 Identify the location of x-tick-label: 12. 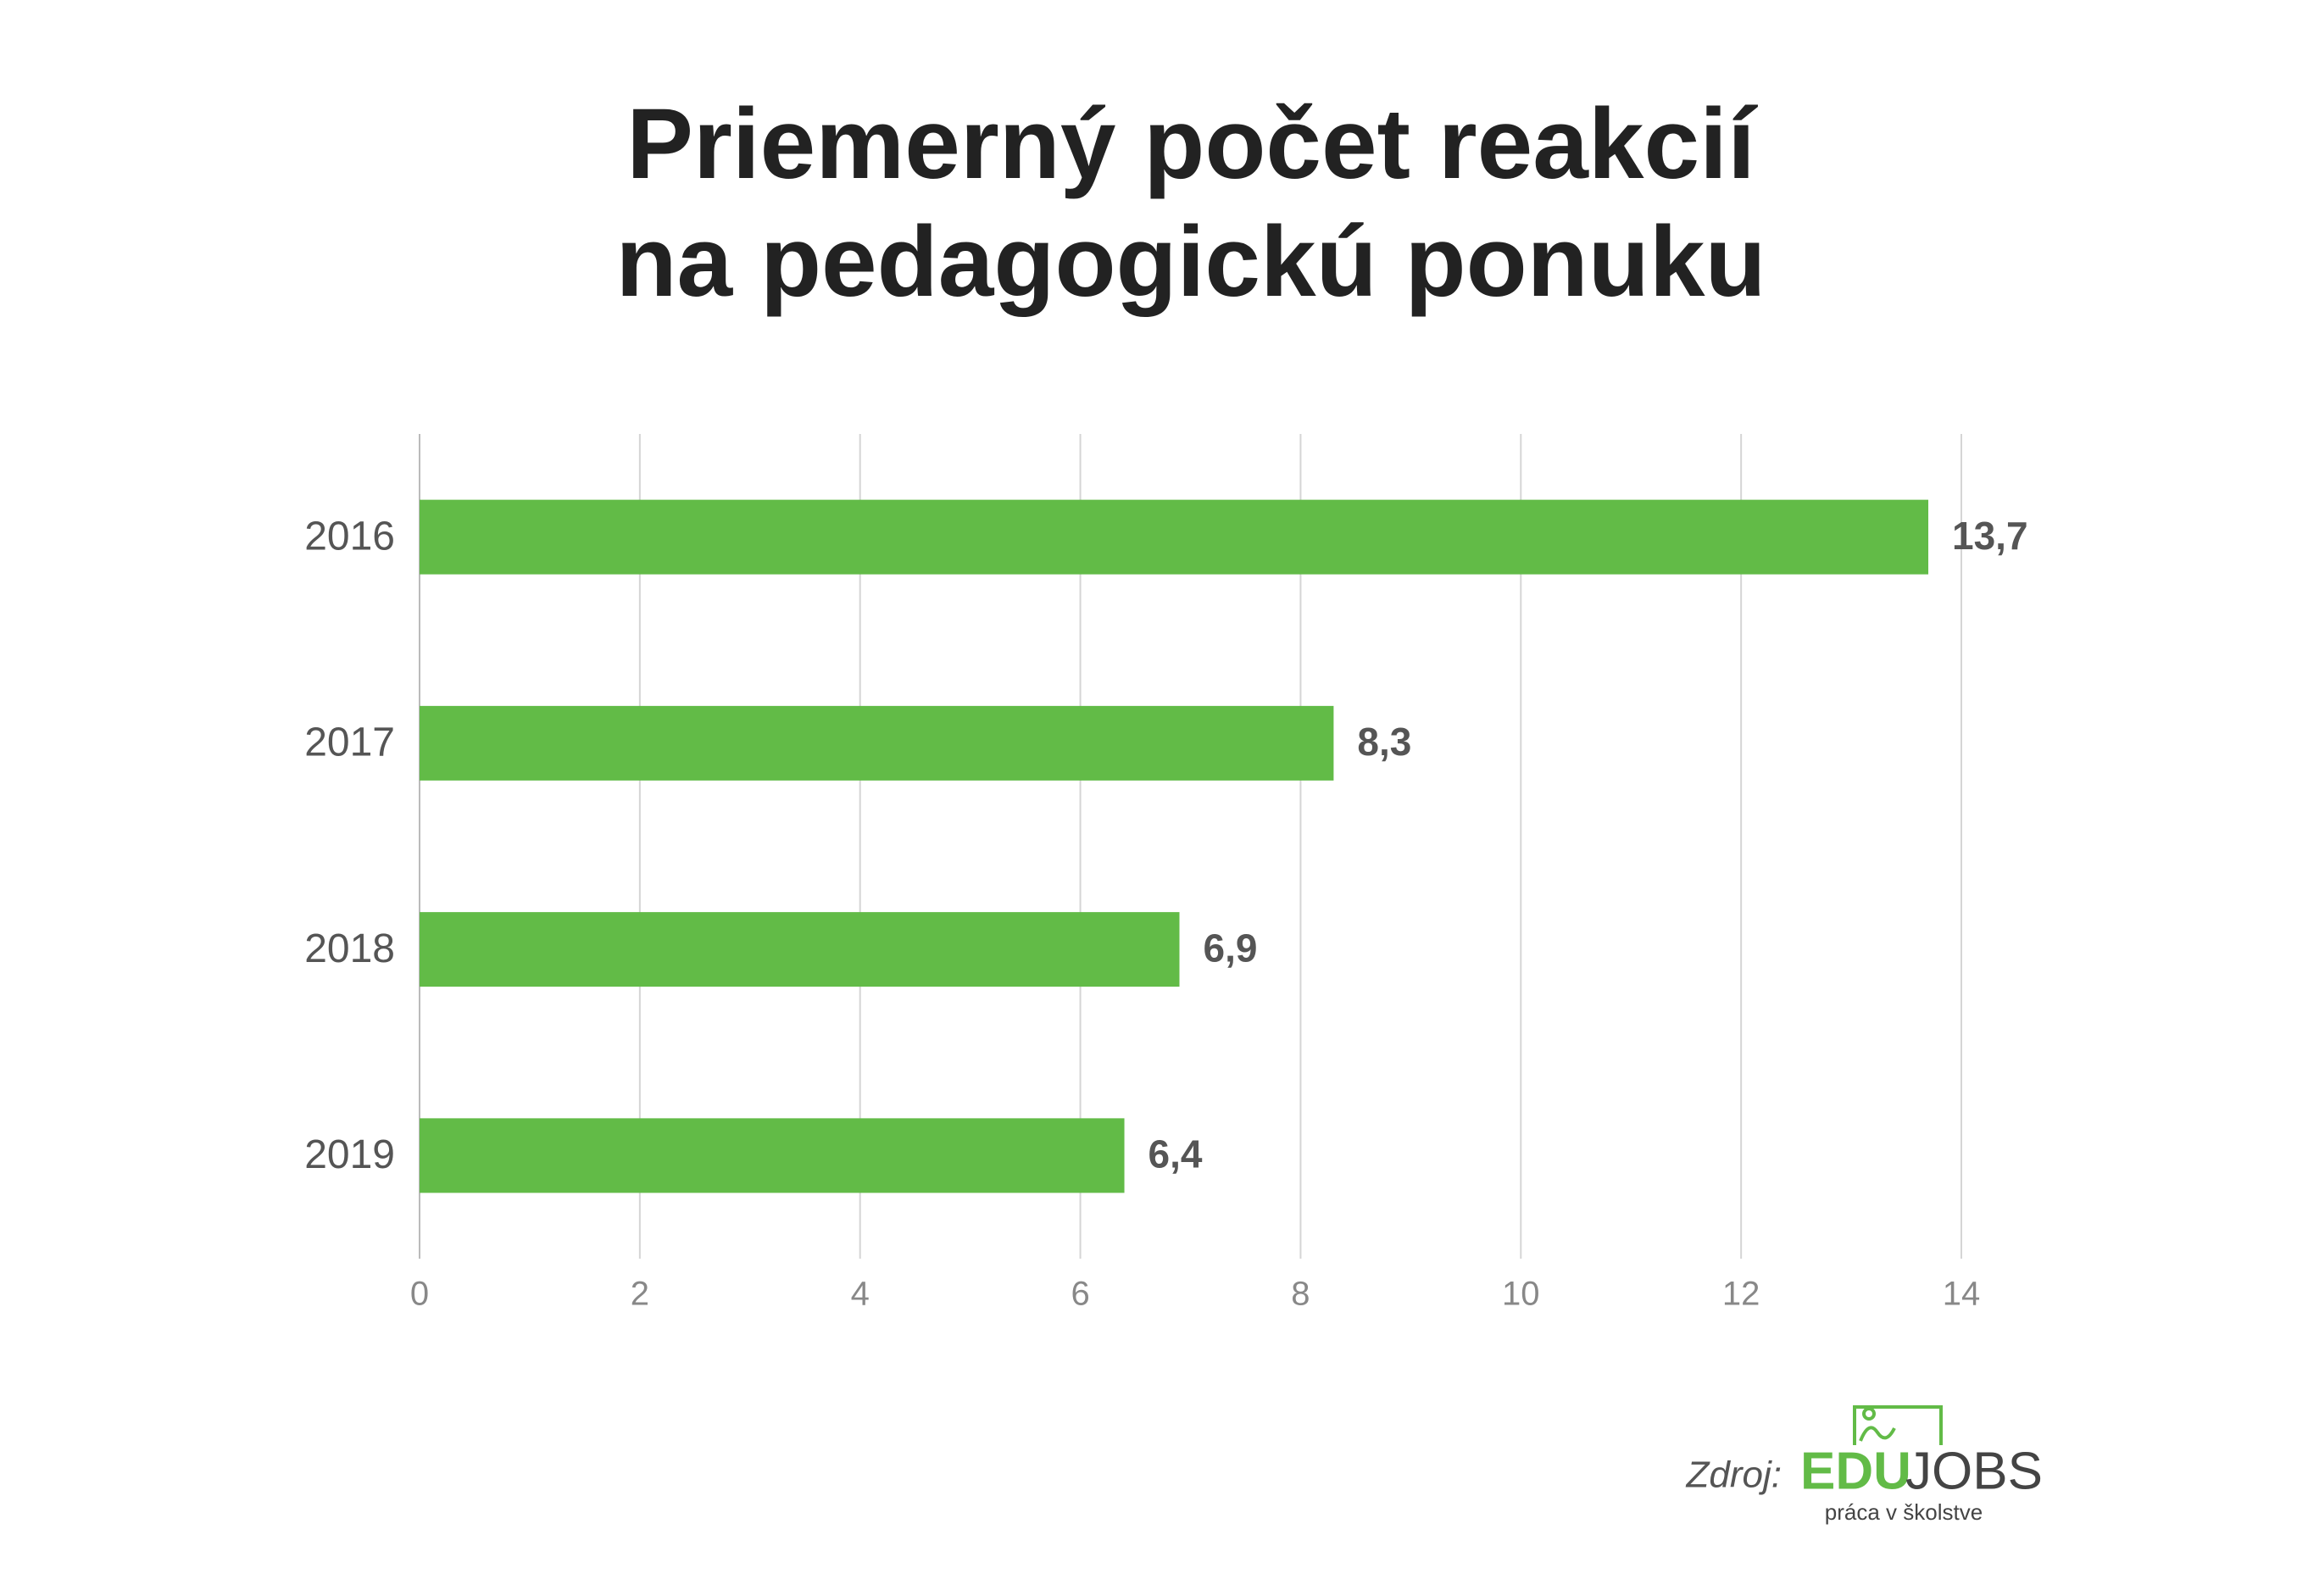
(1741, 1294).